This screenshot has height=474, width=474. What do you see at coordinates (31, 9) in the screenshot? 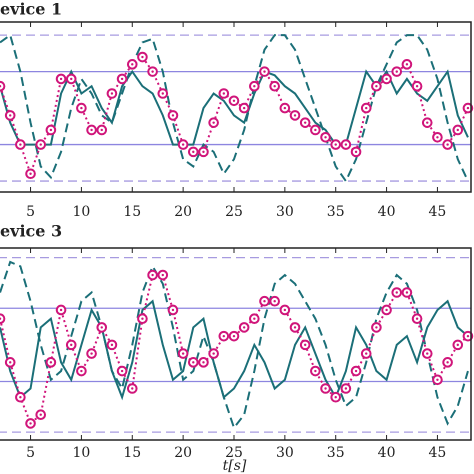
I see `panel-title: evice 1` at bounding box center [31, 9].